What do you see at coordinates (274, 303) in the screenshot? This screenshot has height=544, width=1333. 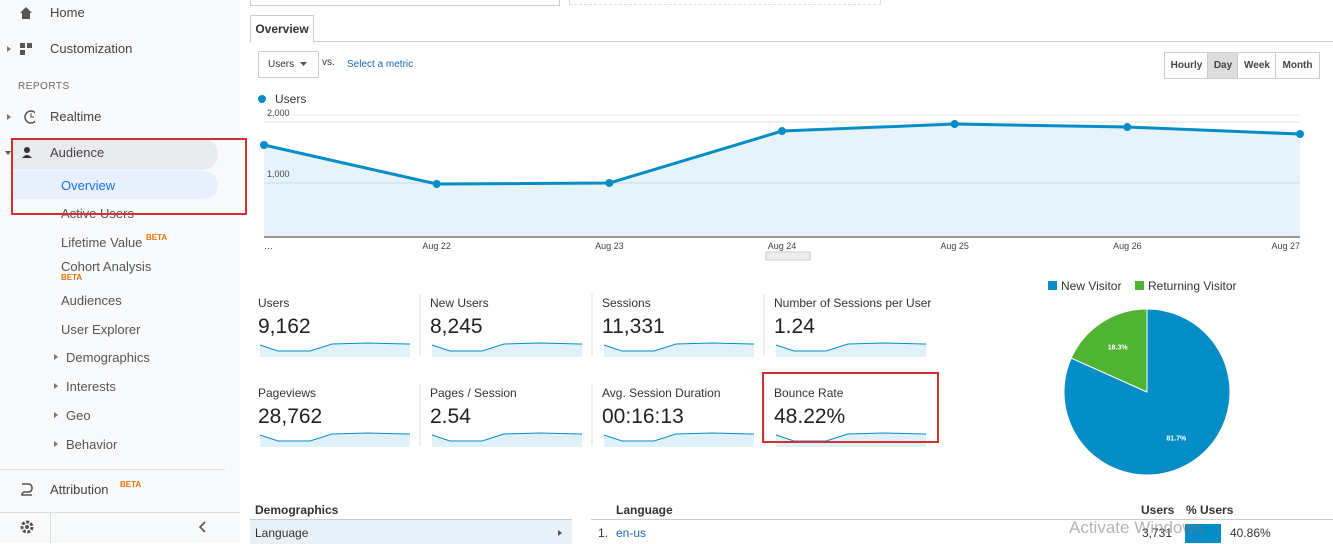 I see `metric-name: Users` at bounding box center [274, 303].